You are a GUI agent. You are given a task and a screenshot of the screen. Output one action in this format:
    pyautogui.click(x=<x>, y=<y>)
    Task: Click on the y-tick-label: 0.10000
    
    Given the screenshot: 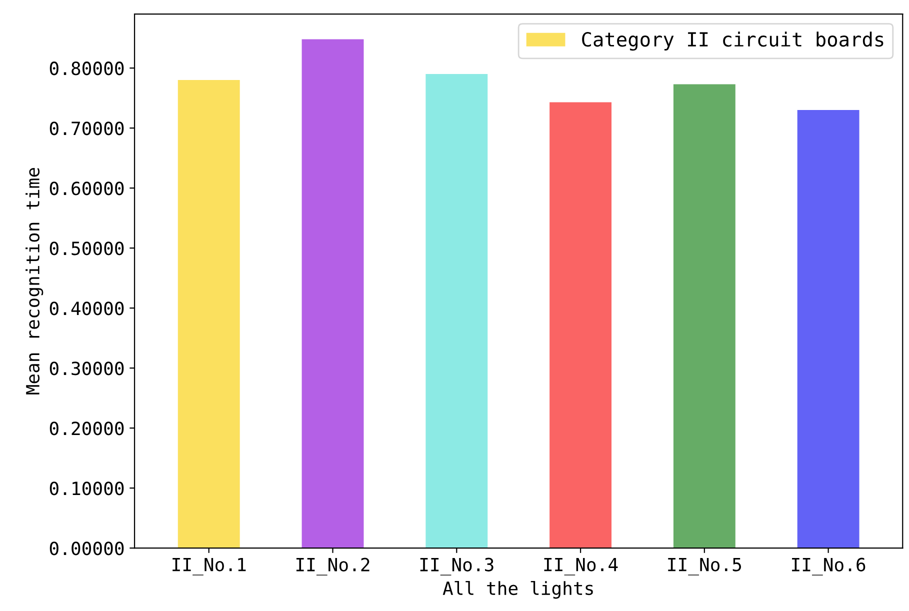 What is the action you would take?
    pyautogui.click(x=87, y=489)
    